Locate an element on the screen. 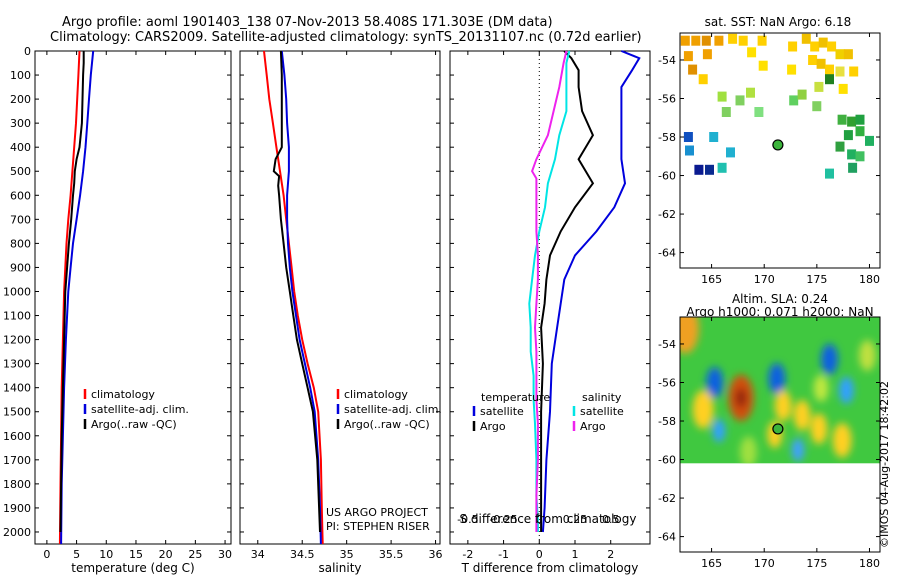  legend-label: satellite is located at coordinates (602, 411).